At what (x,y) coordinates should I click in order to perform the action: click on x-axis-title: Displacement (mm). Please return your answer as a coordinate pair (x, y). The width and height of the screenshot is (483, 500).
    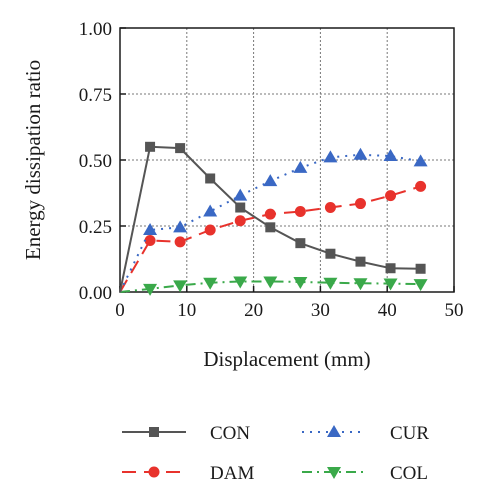
    Looking at the image, I should click on (286, 359).